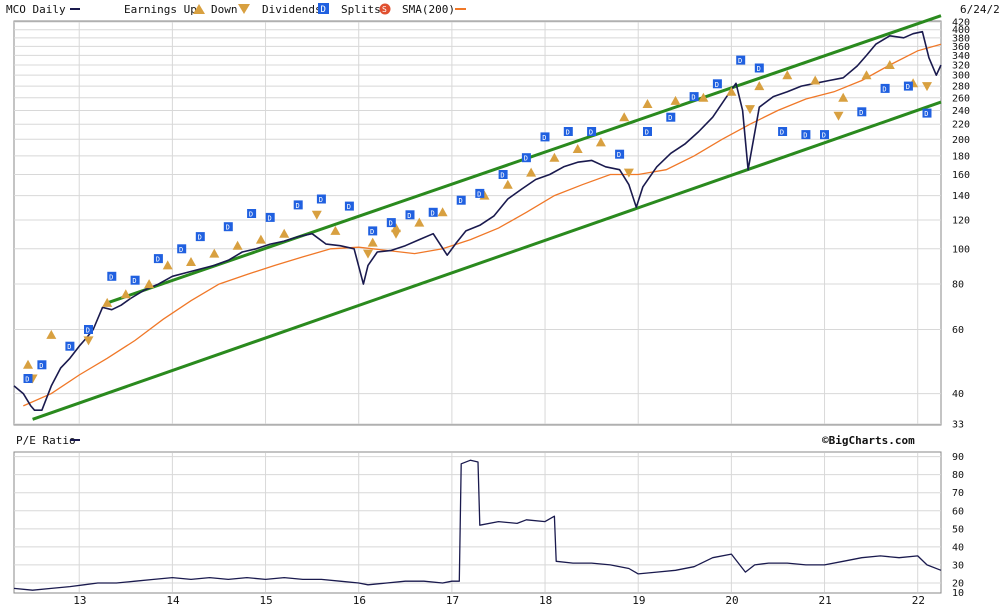  Describe the element at coordinates (961, 140) in the screenshot. I see `price-y-tick-label: 200` at that location.